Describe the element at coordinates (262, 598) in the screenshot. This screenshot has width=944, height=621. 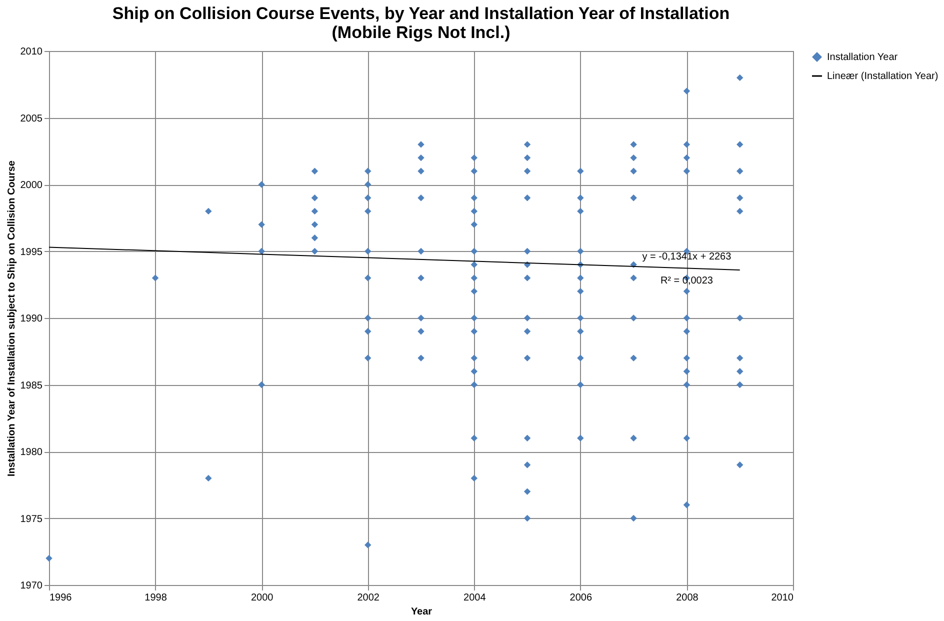
I see `x-tick-label: 2000` at that location.